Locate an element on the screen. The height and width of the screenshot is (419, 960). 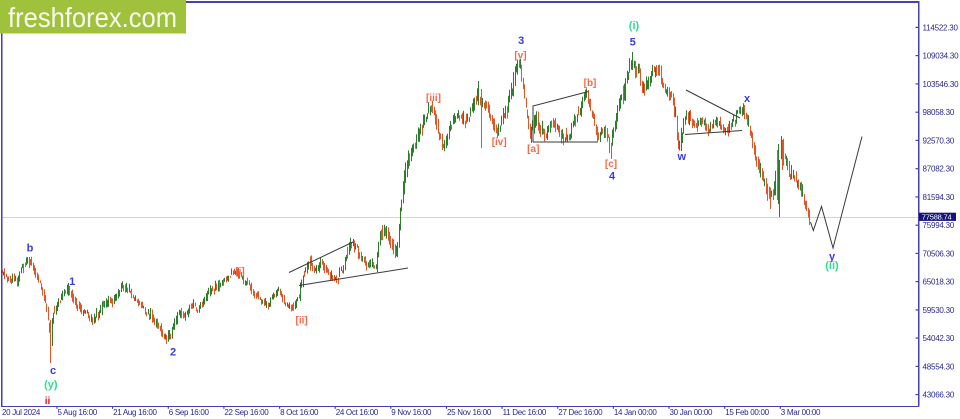
svg-text: 3 is located at coordinates (521, 41).